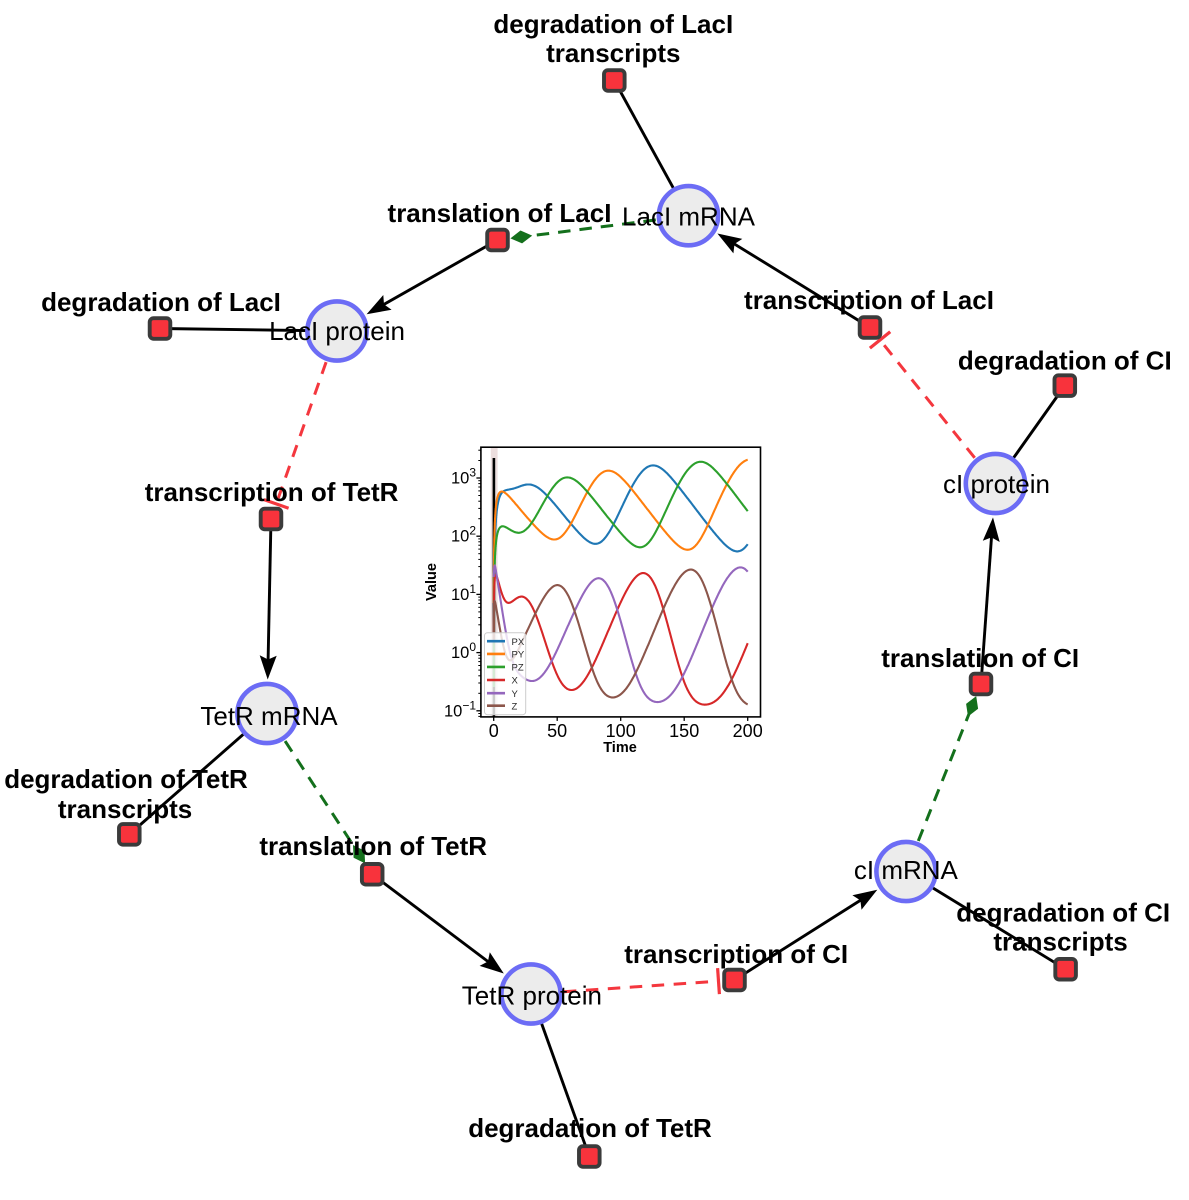 This screenshot has height=1200, width=1189. Describe the element at coordinates (996, 484) in the screenshot. I see `svg-text: cI protein` at that location.